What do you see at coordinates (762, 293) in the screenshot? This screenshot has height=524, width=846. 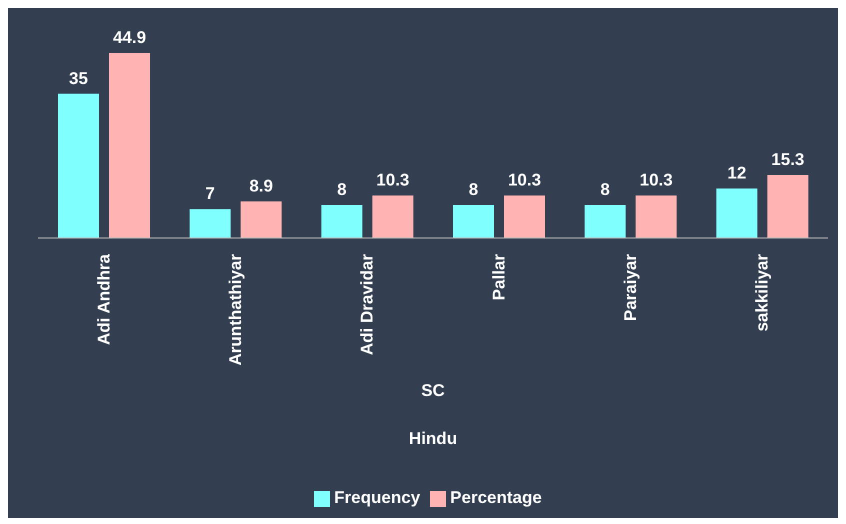 I see `x-tick-label: sakkiliyar` at bounding box center [762, 293].